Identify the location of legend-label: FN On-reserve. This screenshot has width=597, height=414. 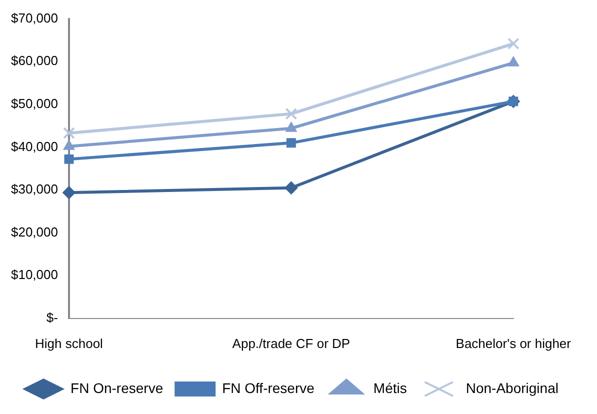
(117, 388).